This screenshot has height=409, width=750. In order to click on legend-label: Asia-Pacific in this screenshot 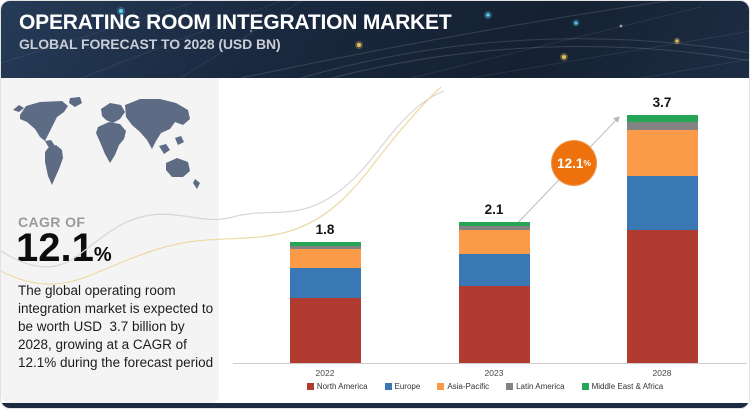, I will do `click(468, 386)`.